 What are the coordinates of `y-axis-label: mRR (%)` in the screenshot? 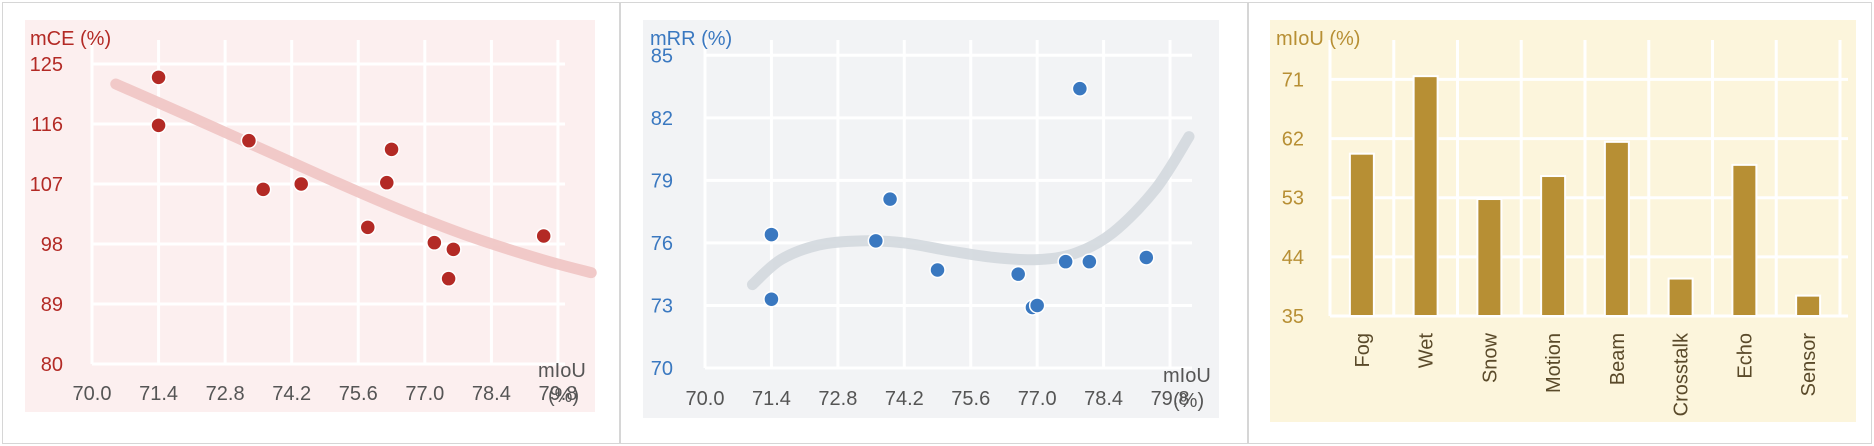 It's located at (691, 39).